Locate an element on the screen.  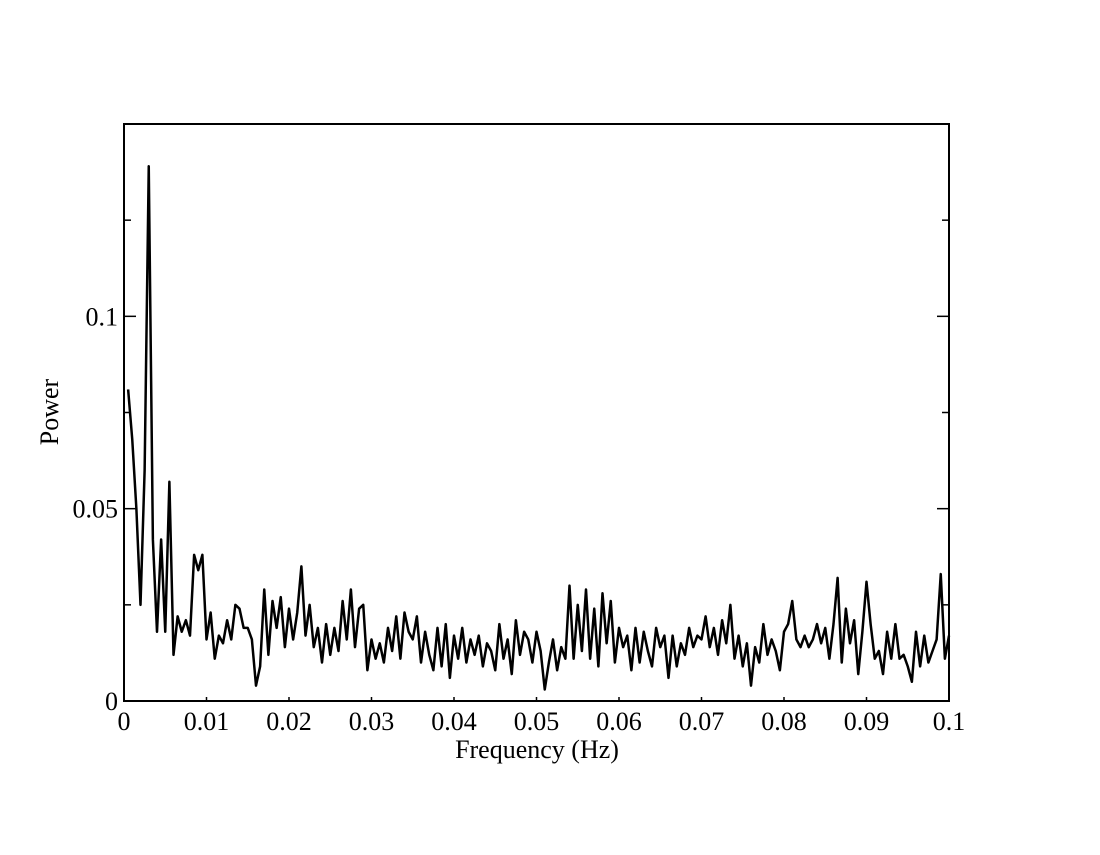
y-tick-label: 0.05 is located at coordinates (96, 509).